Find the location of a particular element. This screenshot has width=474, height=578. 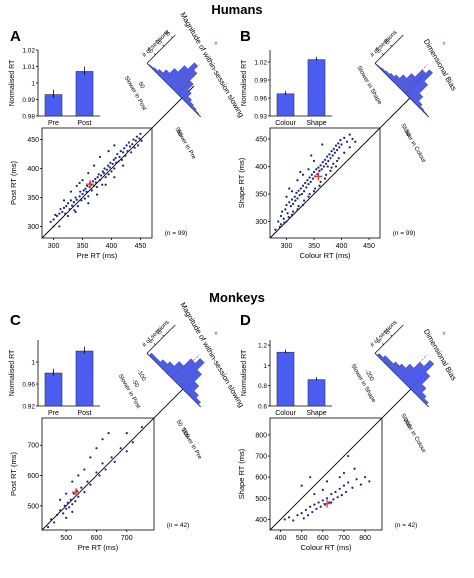

panel-c-bar-ytick-label-0: 0.92 is located at coordinates (28, 407).